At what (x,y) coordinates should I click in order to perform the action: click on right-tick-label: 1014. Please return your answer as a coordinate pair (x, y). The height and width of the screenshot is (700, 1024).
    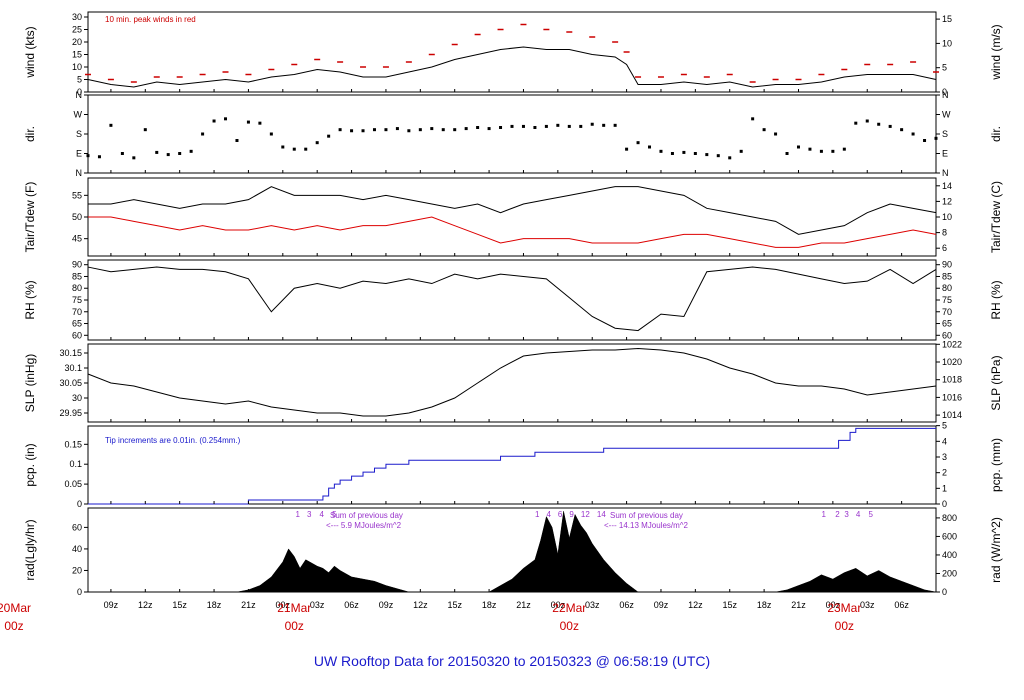
    Looking at the image, I should click on (952, 415).